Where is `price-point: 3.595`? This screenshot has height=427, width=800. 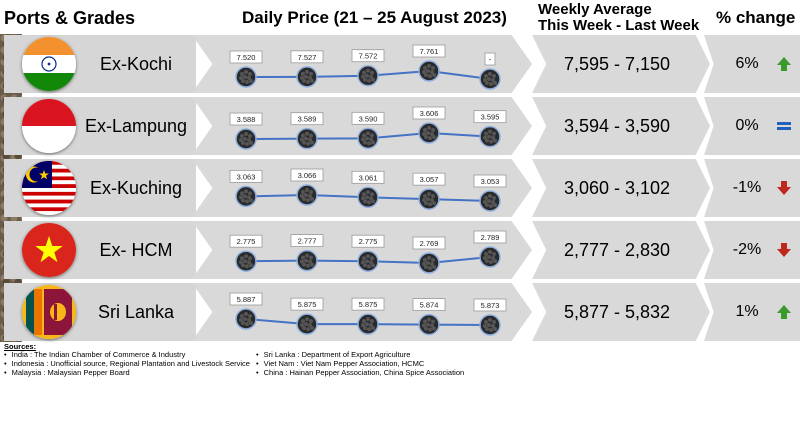
price-point: 3.595 is located at coordinates (490, 129).